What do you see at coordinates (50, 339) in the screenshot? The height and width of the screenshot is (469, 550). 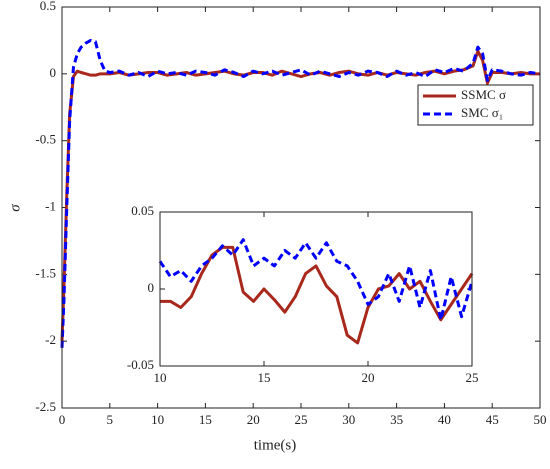 I see `y-tick-label: -2` at bounding box center [50, 339].